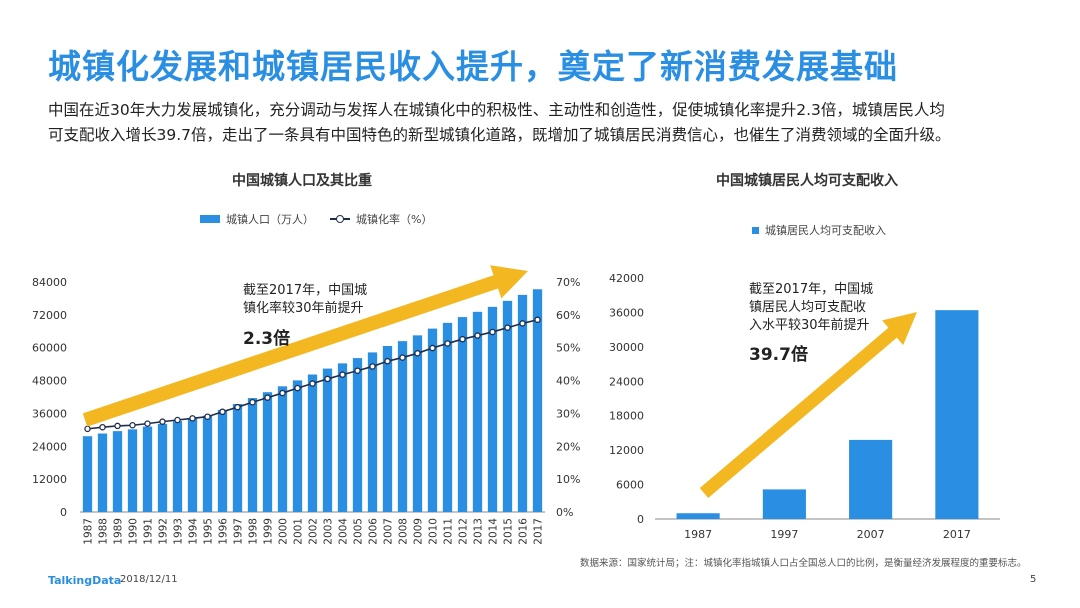 This screenshot has width=1080, height=608. What do you see at coordinates (149, 531) in the screenshot?
I see `x-tick-label: 1991` at bounding box center [149, 531].